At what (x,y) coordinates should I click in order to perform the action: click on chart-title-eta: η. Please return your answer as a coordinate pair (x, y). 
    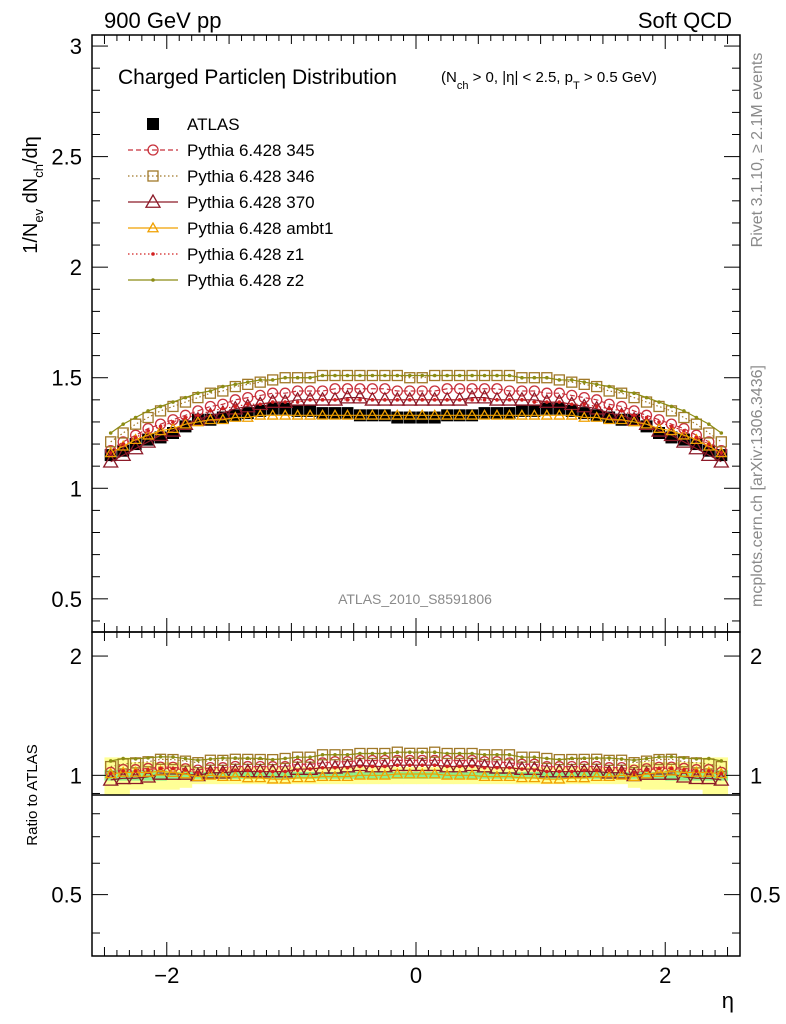
    Looking at the image, I should click on (280, 77).